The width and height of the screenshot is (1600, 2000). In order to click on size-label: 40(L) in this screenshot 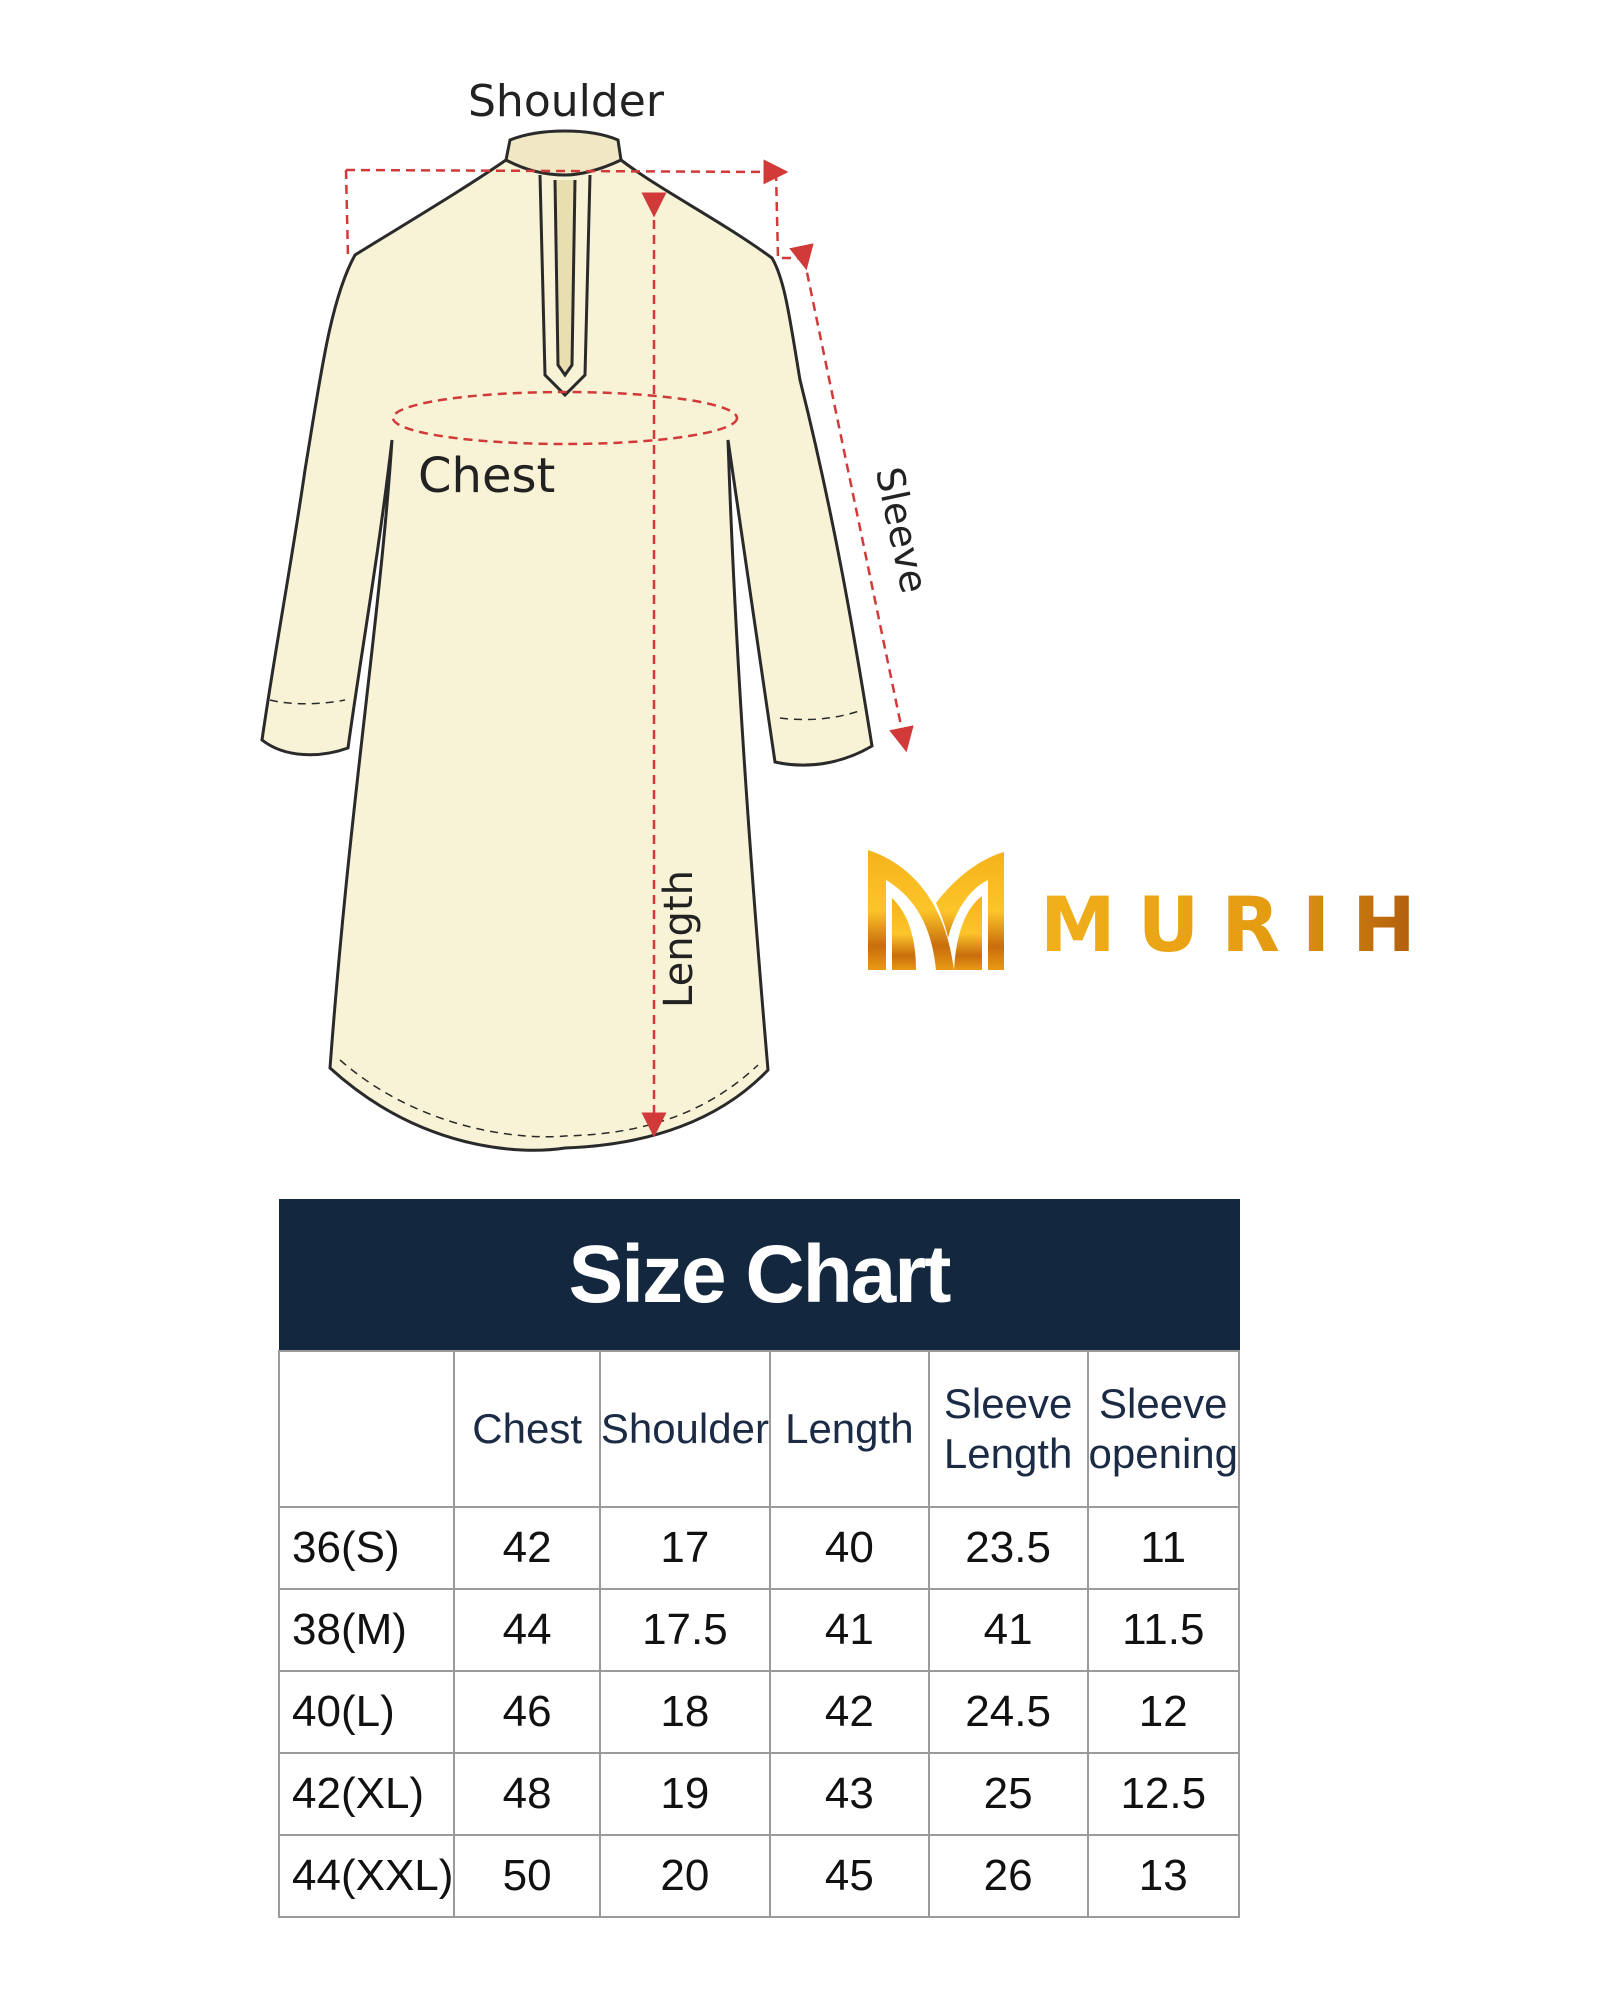, I will do `click(366, 1712)`.